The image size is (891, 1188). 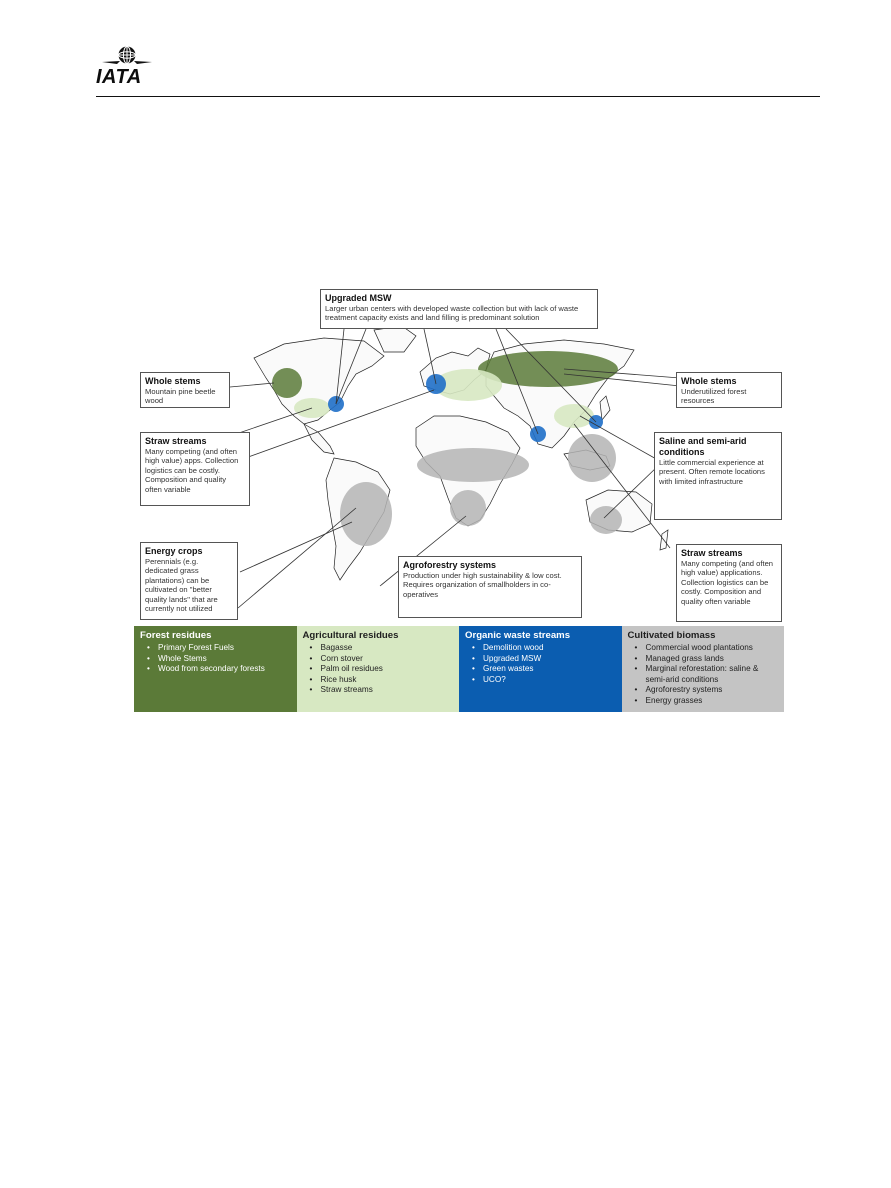 I want to click on callout-whole-stems-right-body: Underutilized forest resources, so click(x=714, y=396).